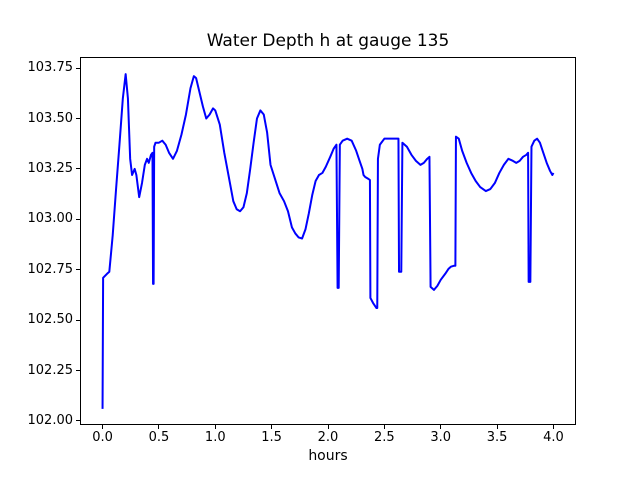 The width and height of the screenshot is (640, 480). What do you see at coordinates (328, 41) in the screenshot?
I see `chart-title: Water Depth h at gauge 135` at bounding box center [328, 41].